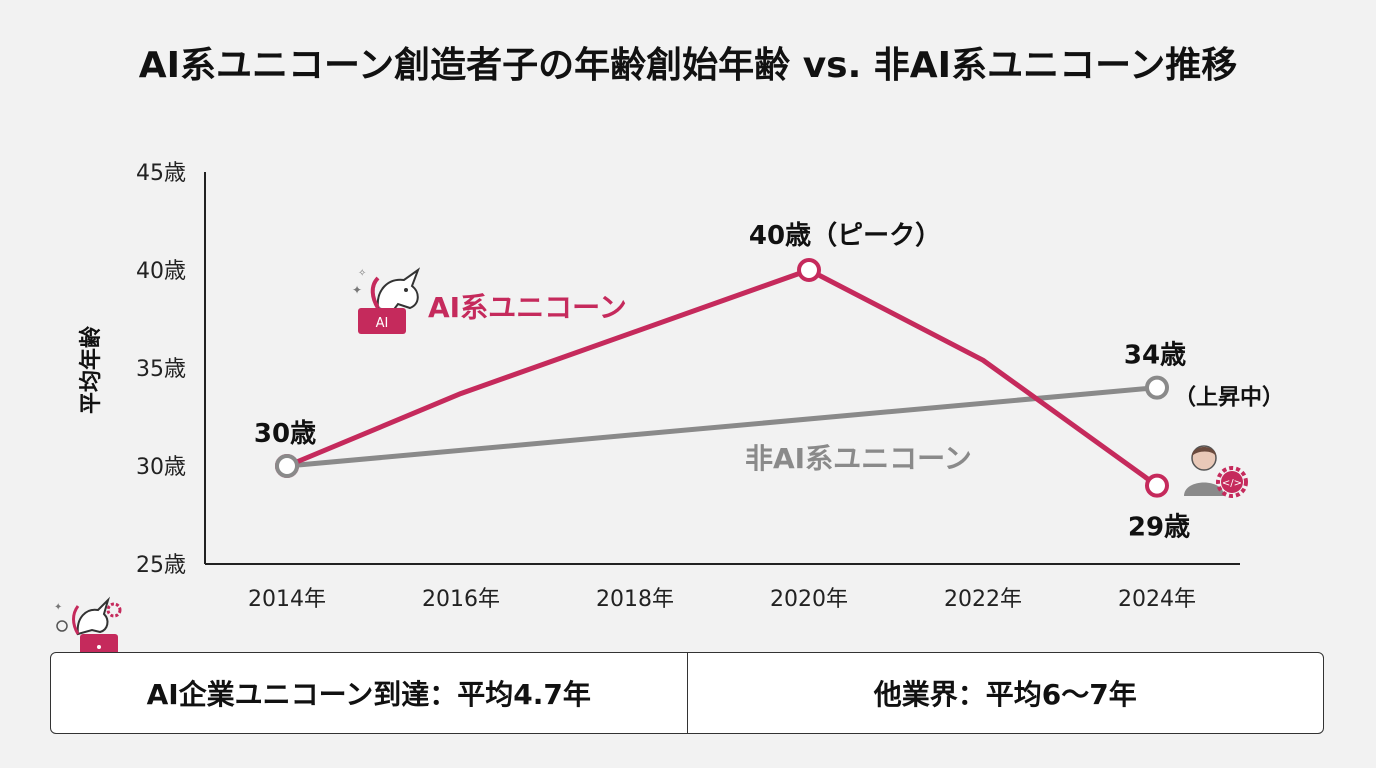 Image resolution: width=1376 pixels, height=768 pixels. Describe the element at coordinates (285, 434) in the screenshot. I see `data-label-2014: 30歳` at that location.